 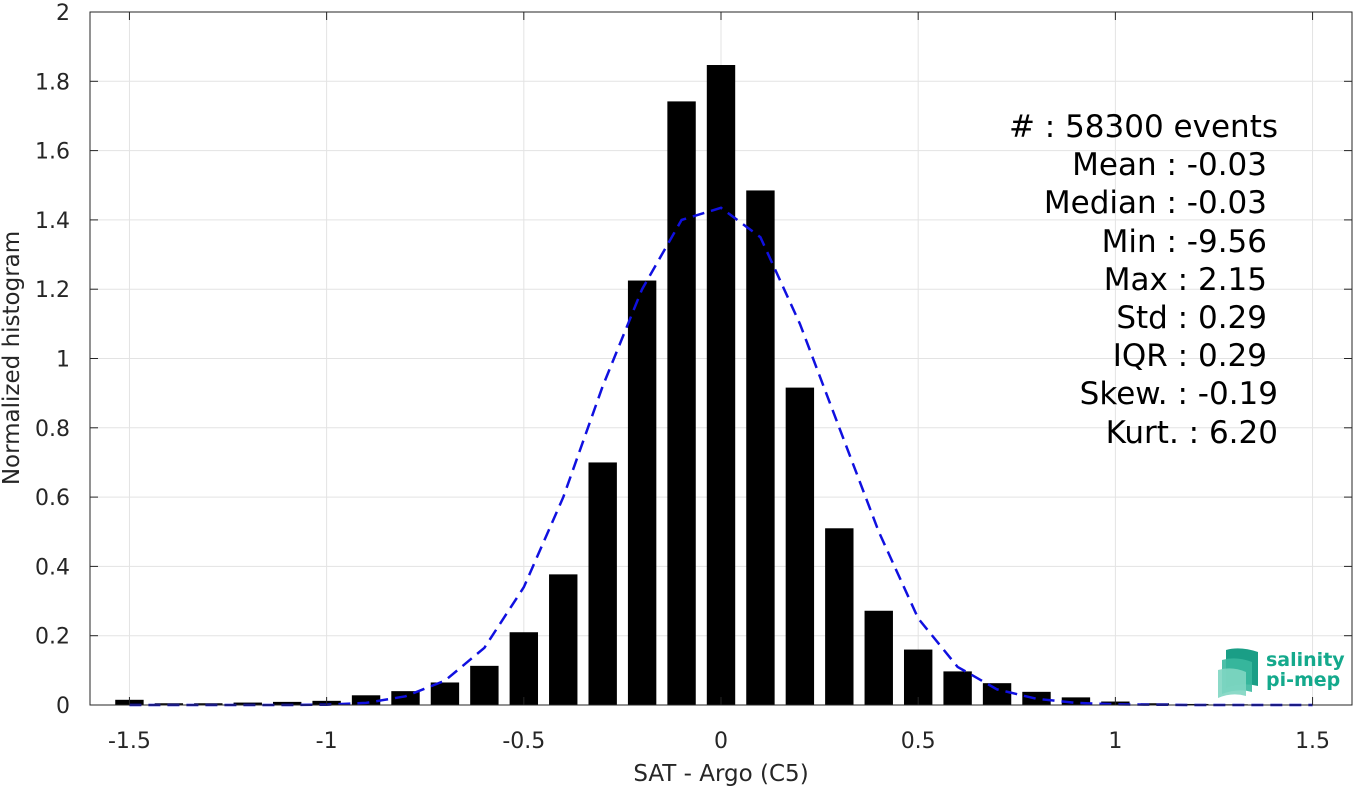 I want to click on x-tick-label: -1.5, so click(x=129, y=741).